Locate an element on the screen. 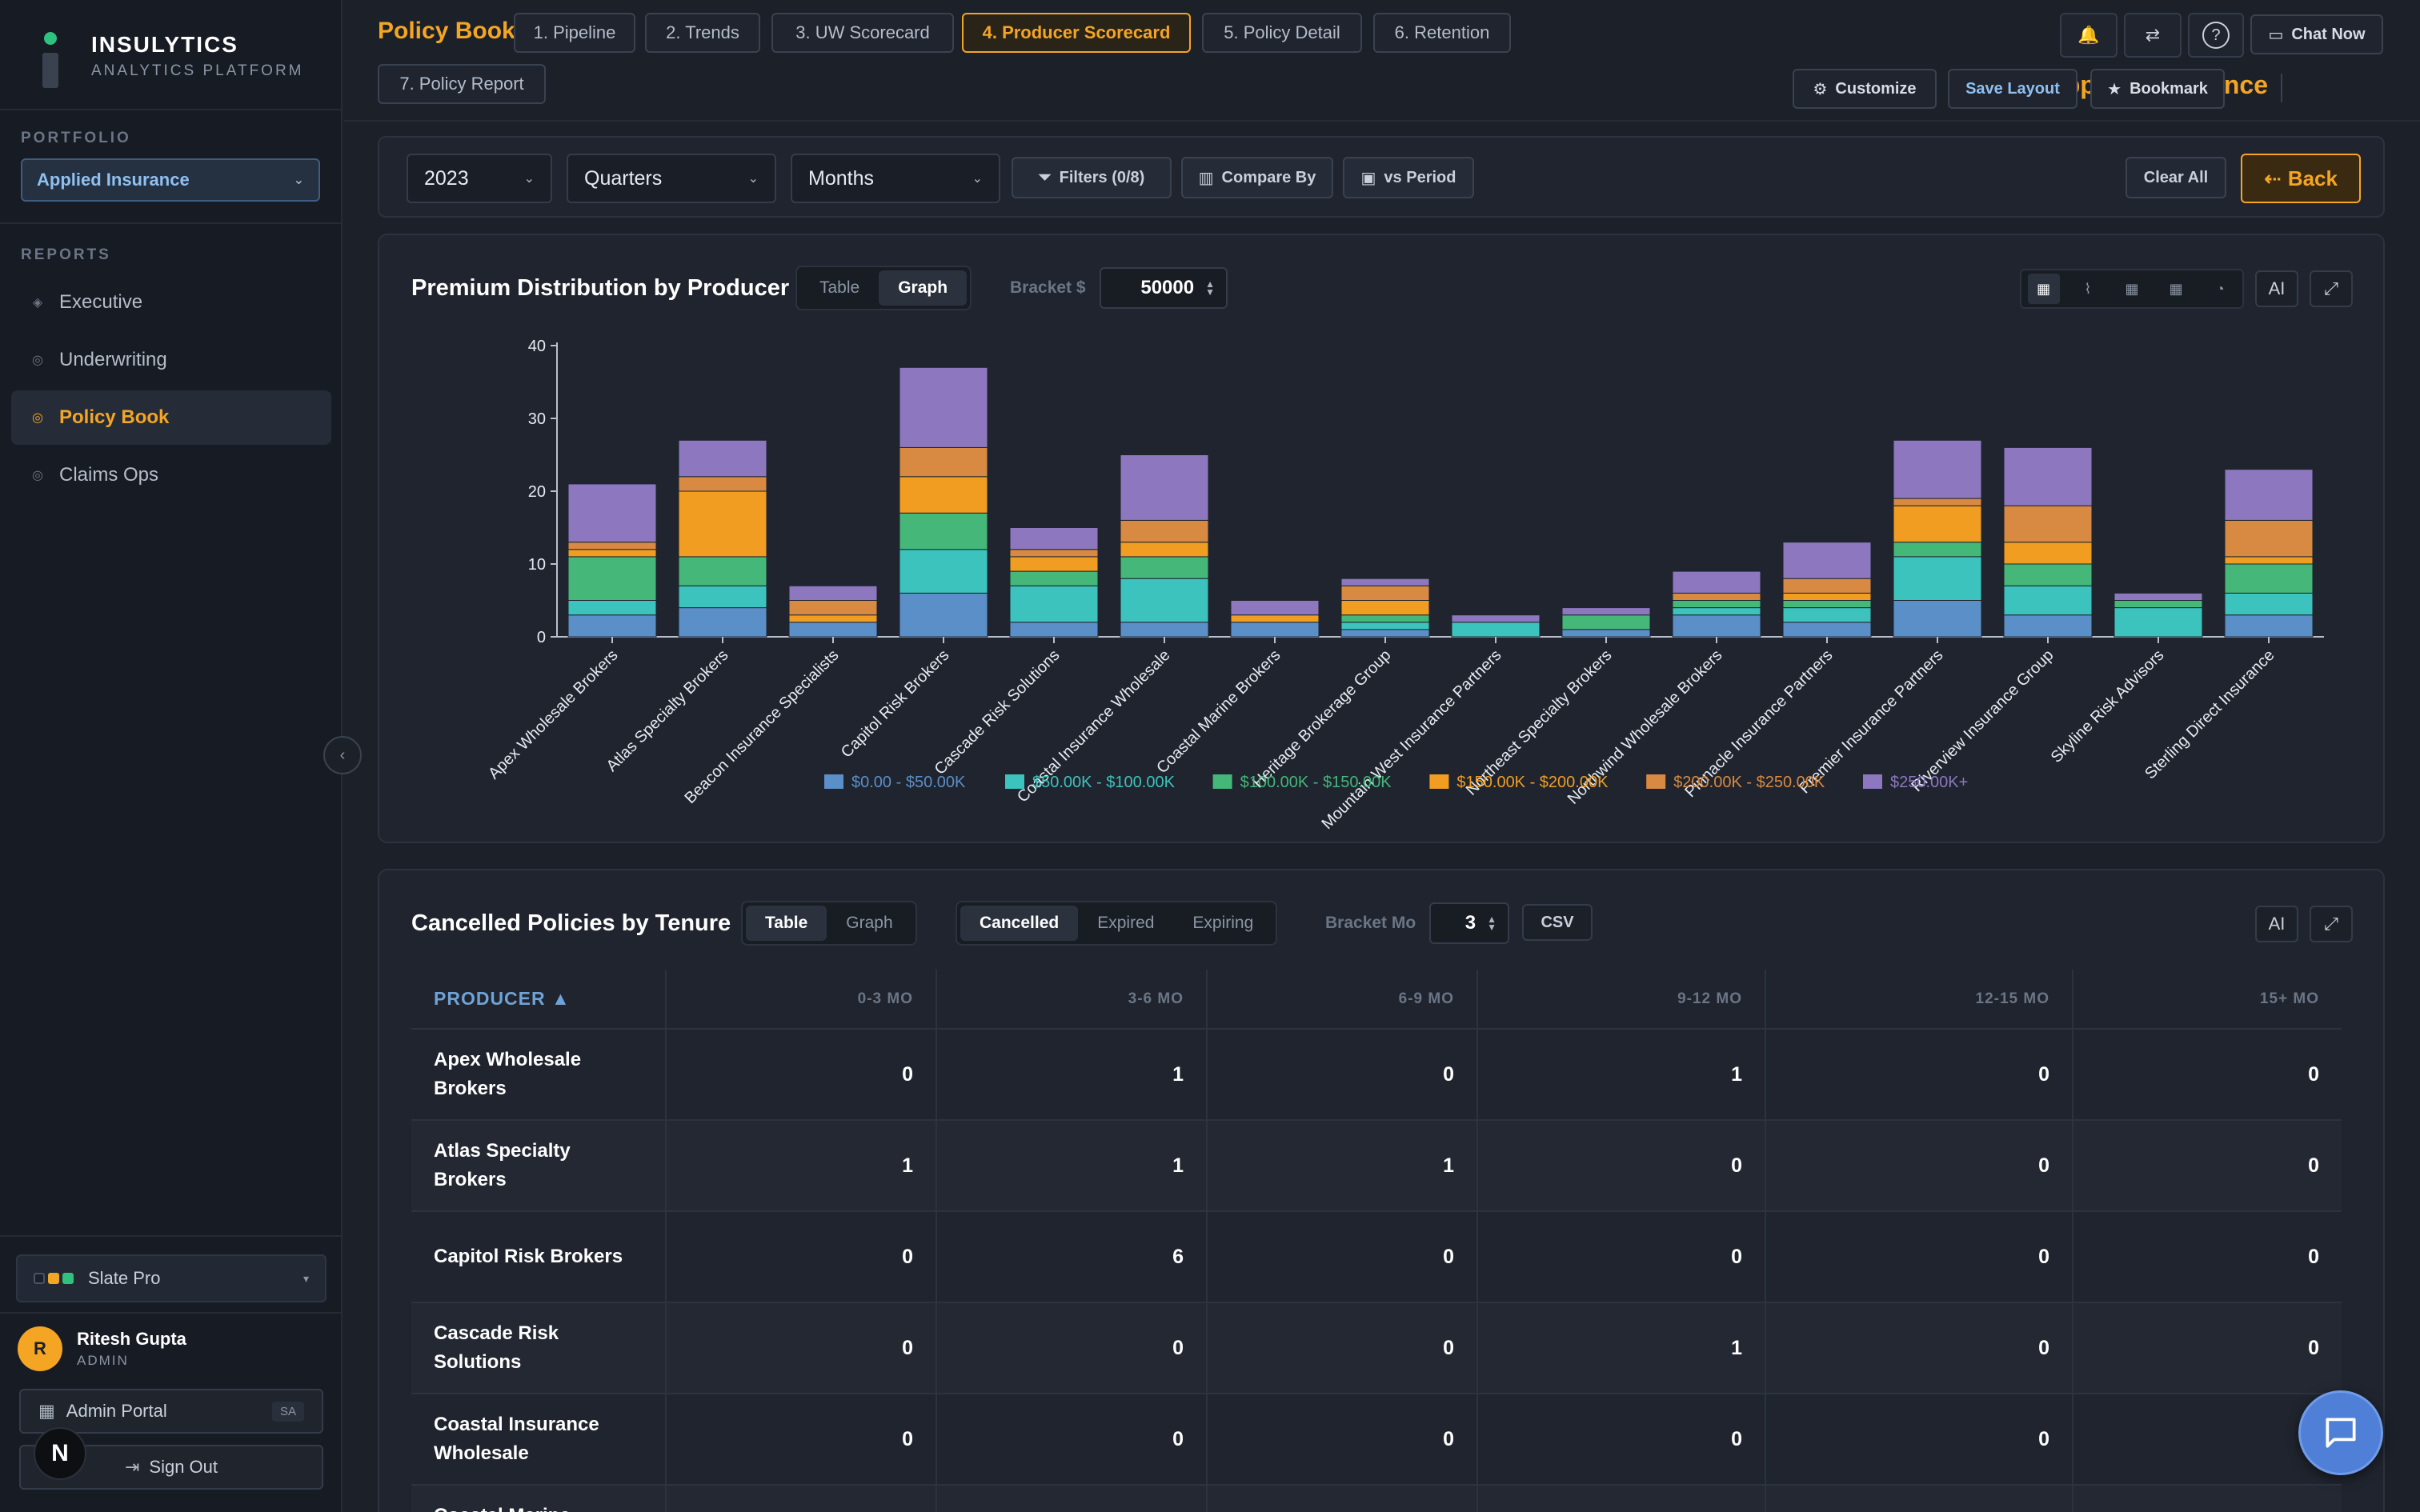 This screenshot has width=2420, height=1512. portfolio-select: Applied Insurance ⌄ is located at coordinates (170, 180).